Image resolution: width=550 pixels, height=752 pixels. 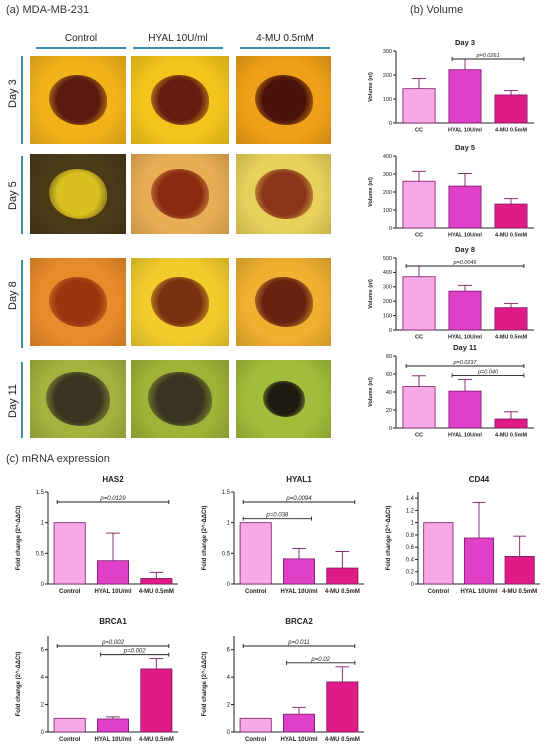 What do you see at coordinates (387, 157) in the screenshot?
I see `y-tick-label: 400` at bounding box center [387, 157].